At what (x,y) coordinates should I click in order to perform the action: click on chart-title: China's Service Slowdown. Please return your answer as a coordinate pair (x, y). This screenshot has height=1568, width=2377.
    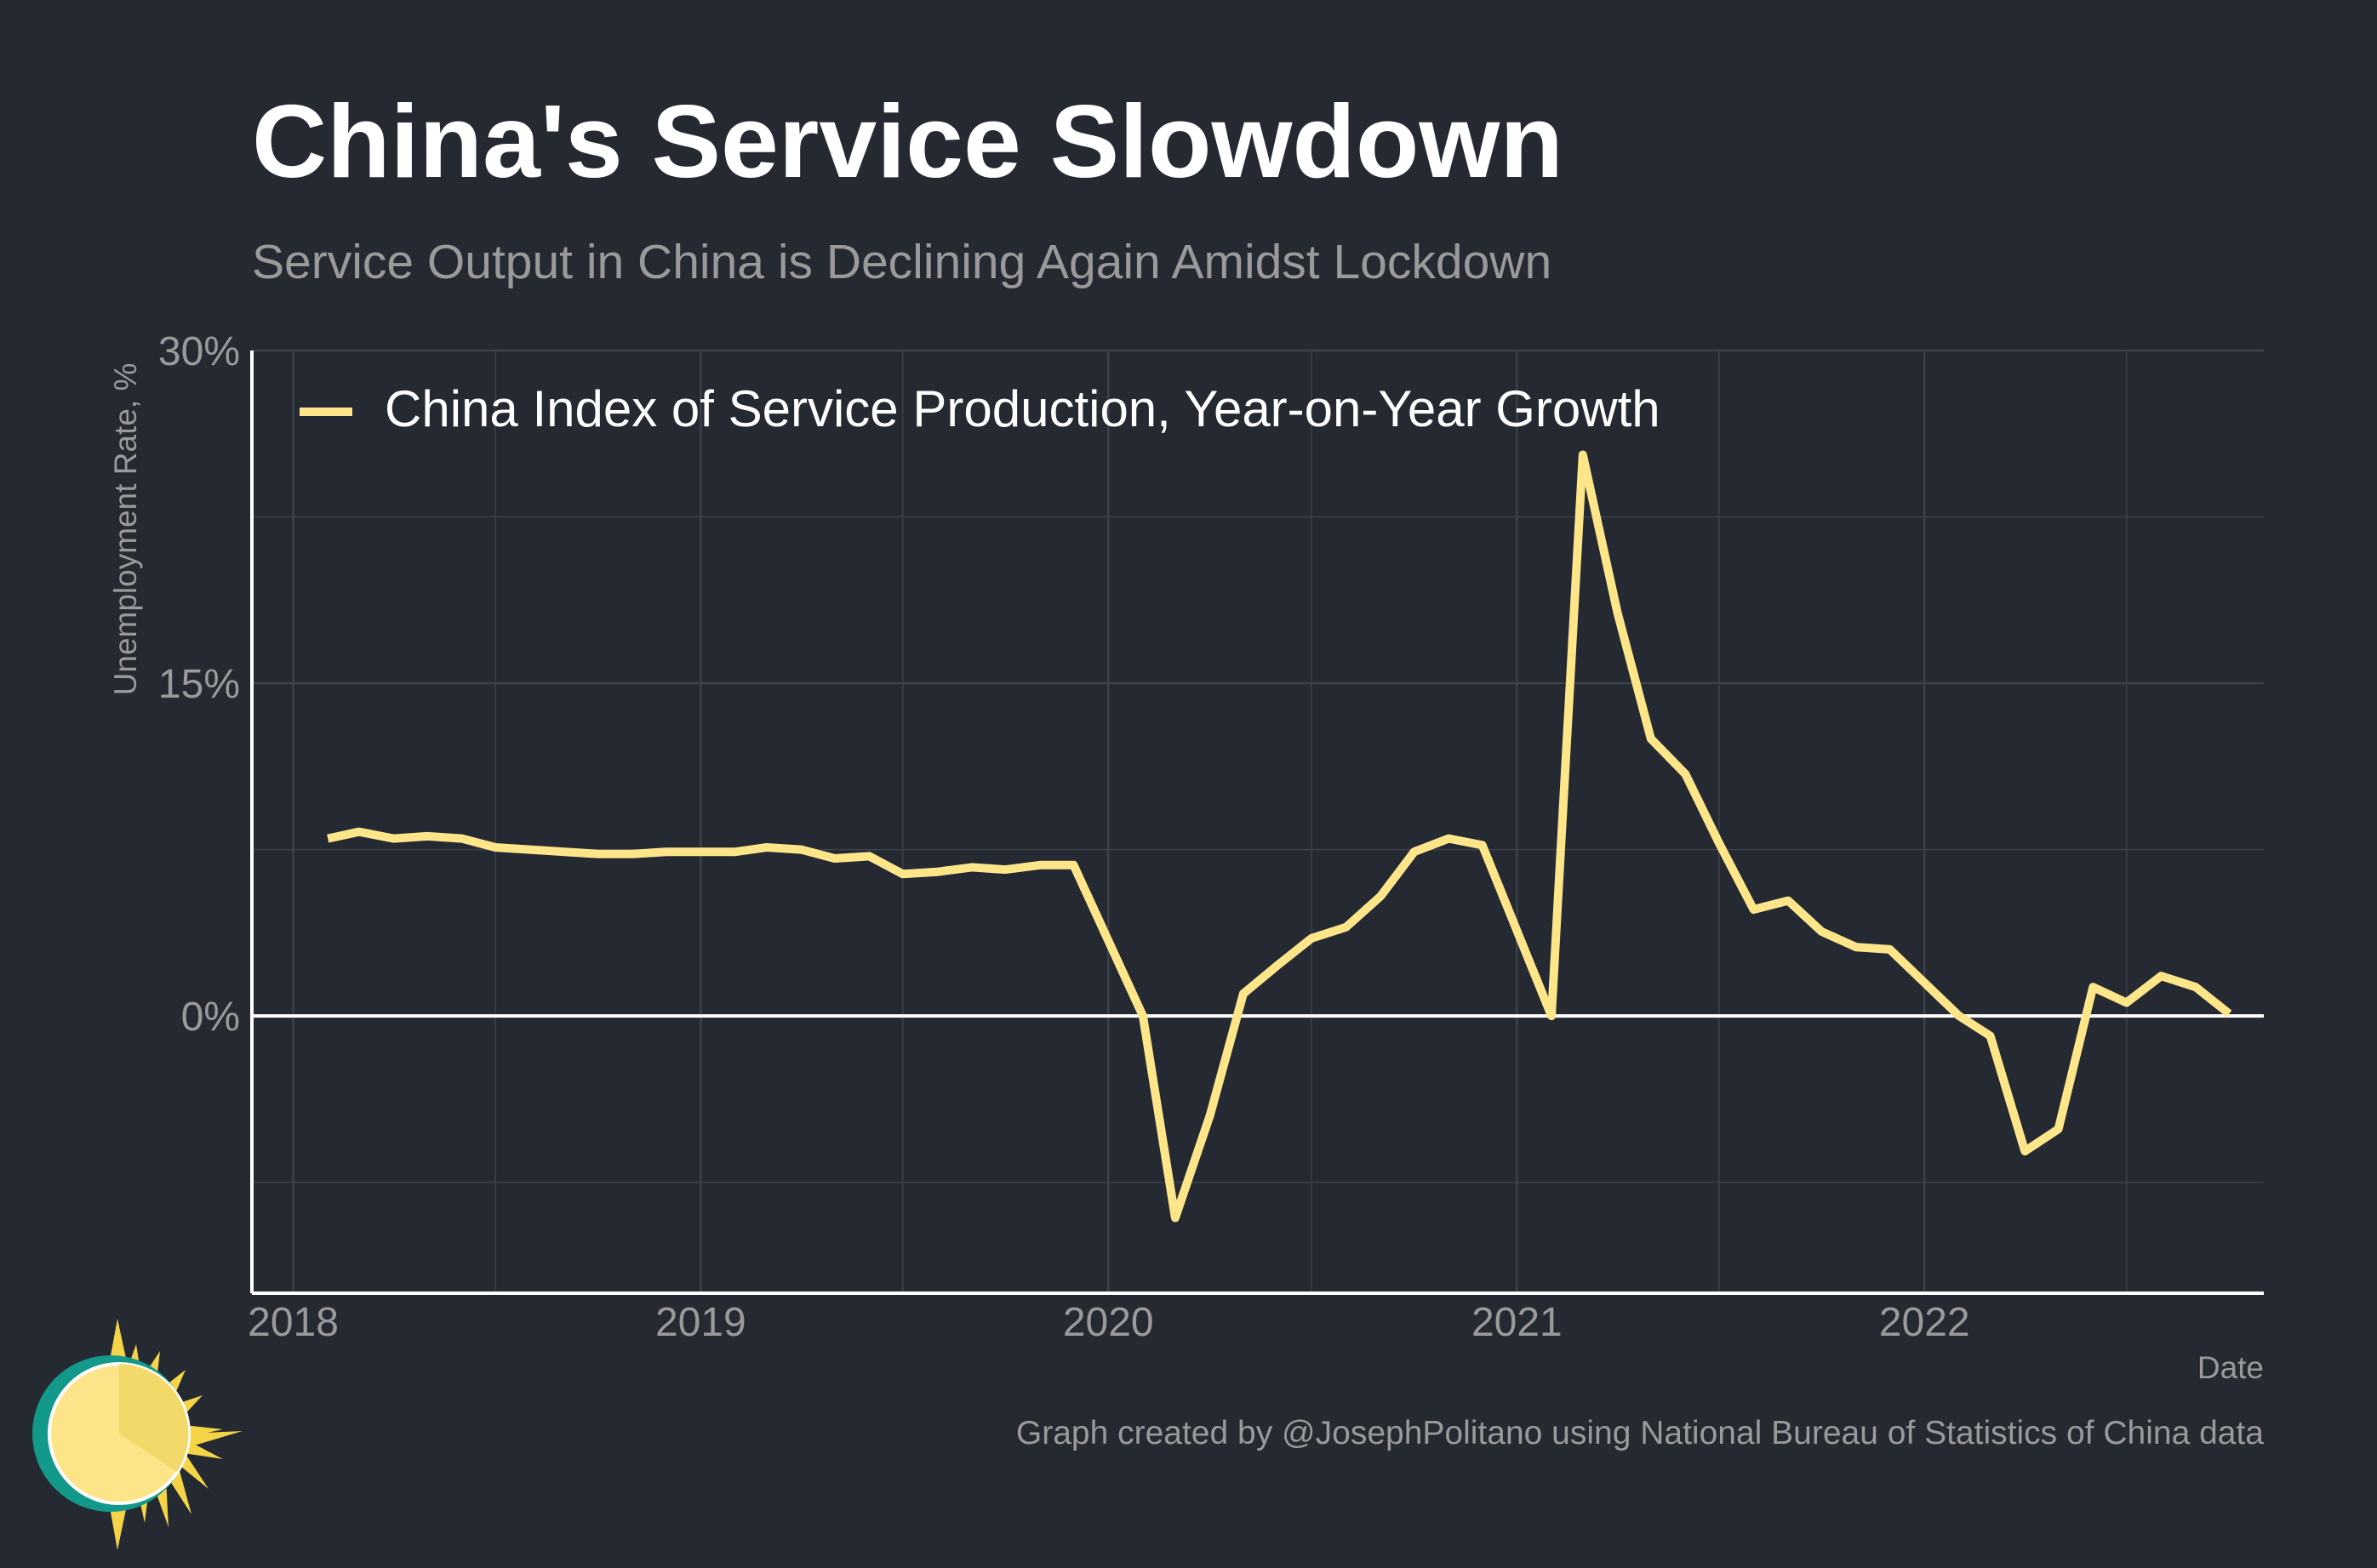
    Looking at the image, I should click on (908, 141).